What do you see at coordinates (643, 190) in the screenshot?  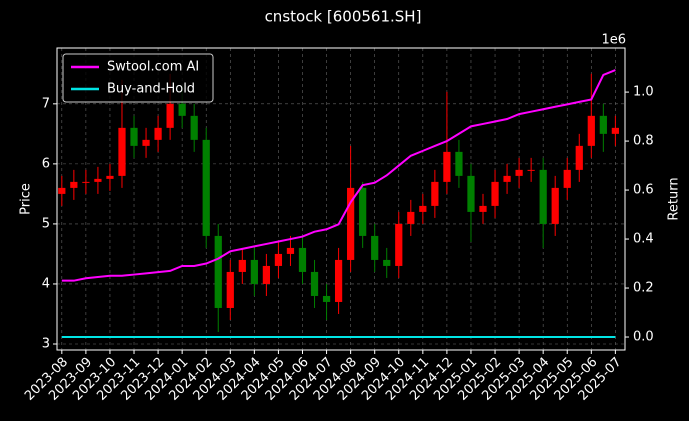 I see `y2-tick-label: 0.6` at bounding box center [643, 190].